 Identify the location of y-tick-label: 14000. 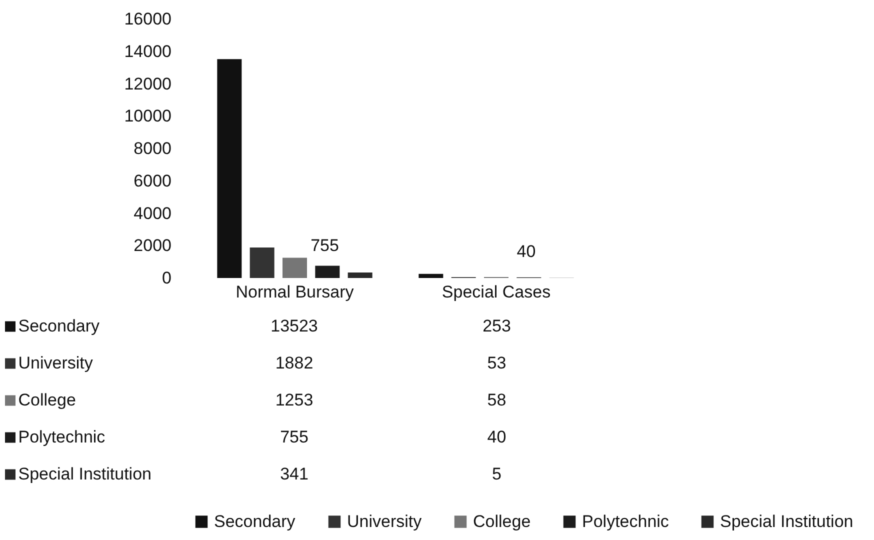
(148, 51).